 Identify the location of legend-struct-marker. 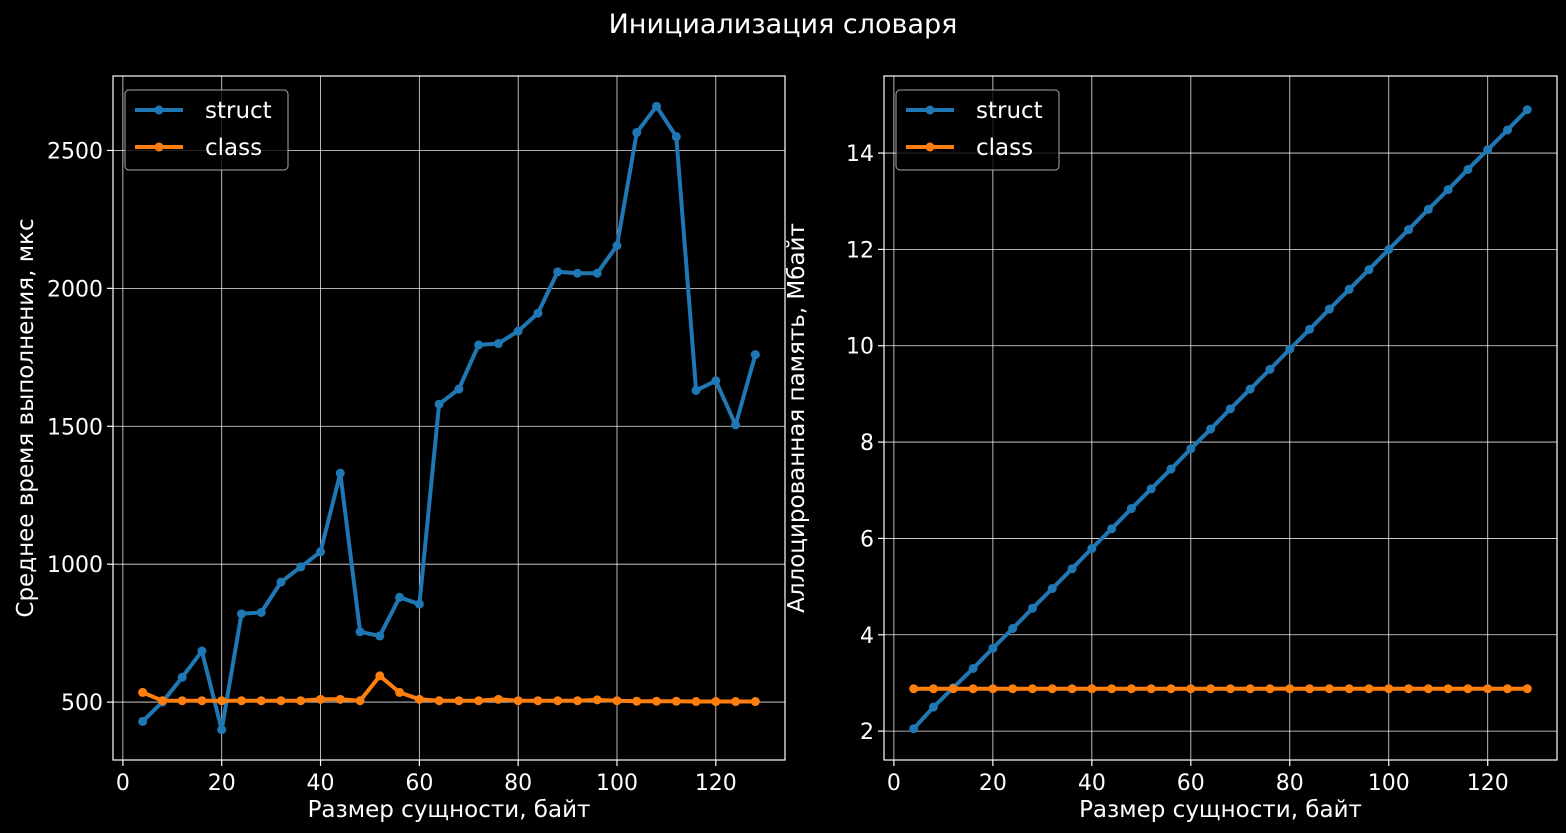
(930, 110).